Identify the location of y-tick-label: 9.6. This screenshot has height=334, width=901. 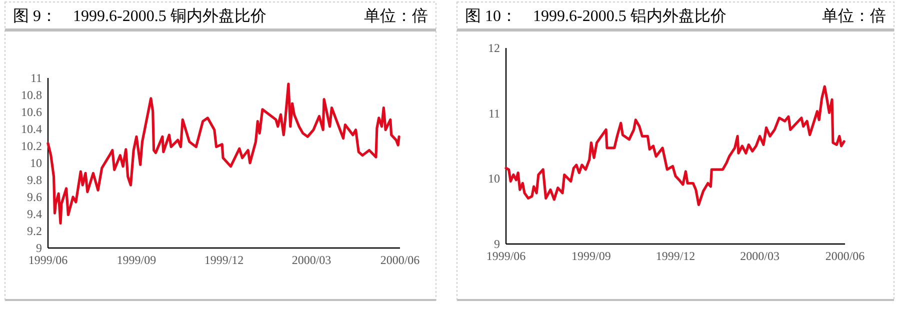
(34, 197).